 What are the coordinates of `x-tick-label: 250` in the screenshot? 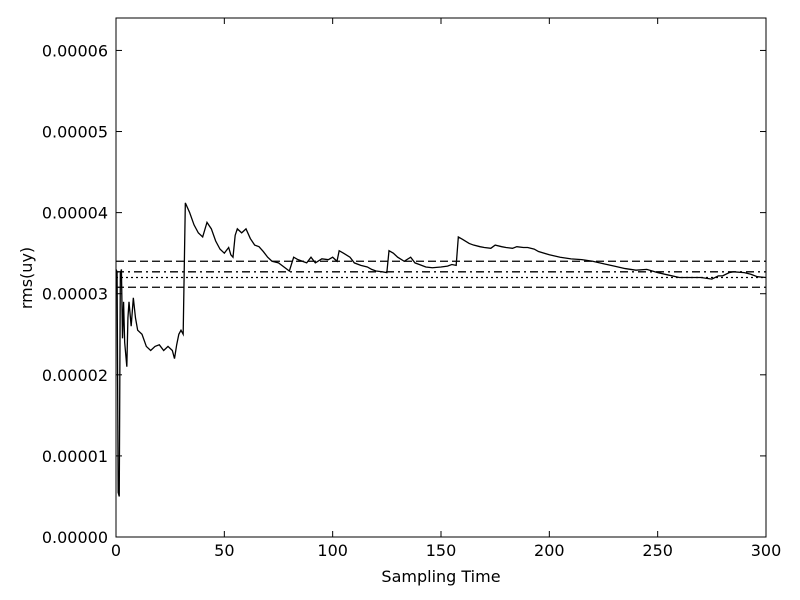 It's located at (657, 550).